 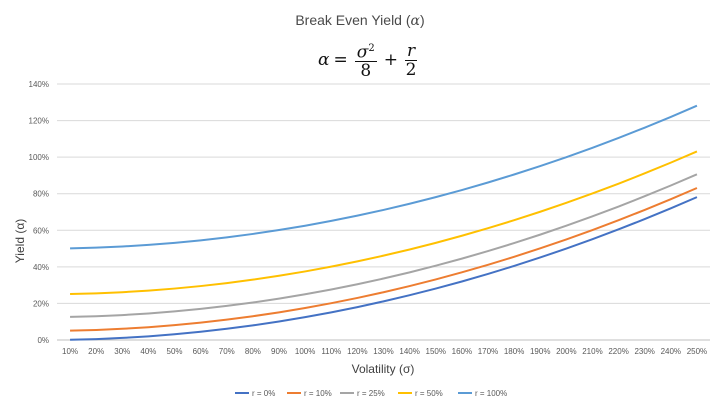 What do you see at coordinates (436, 351) in the screenshot?
I see `x-tick-label: 150%` at bounding box center [436, 351].